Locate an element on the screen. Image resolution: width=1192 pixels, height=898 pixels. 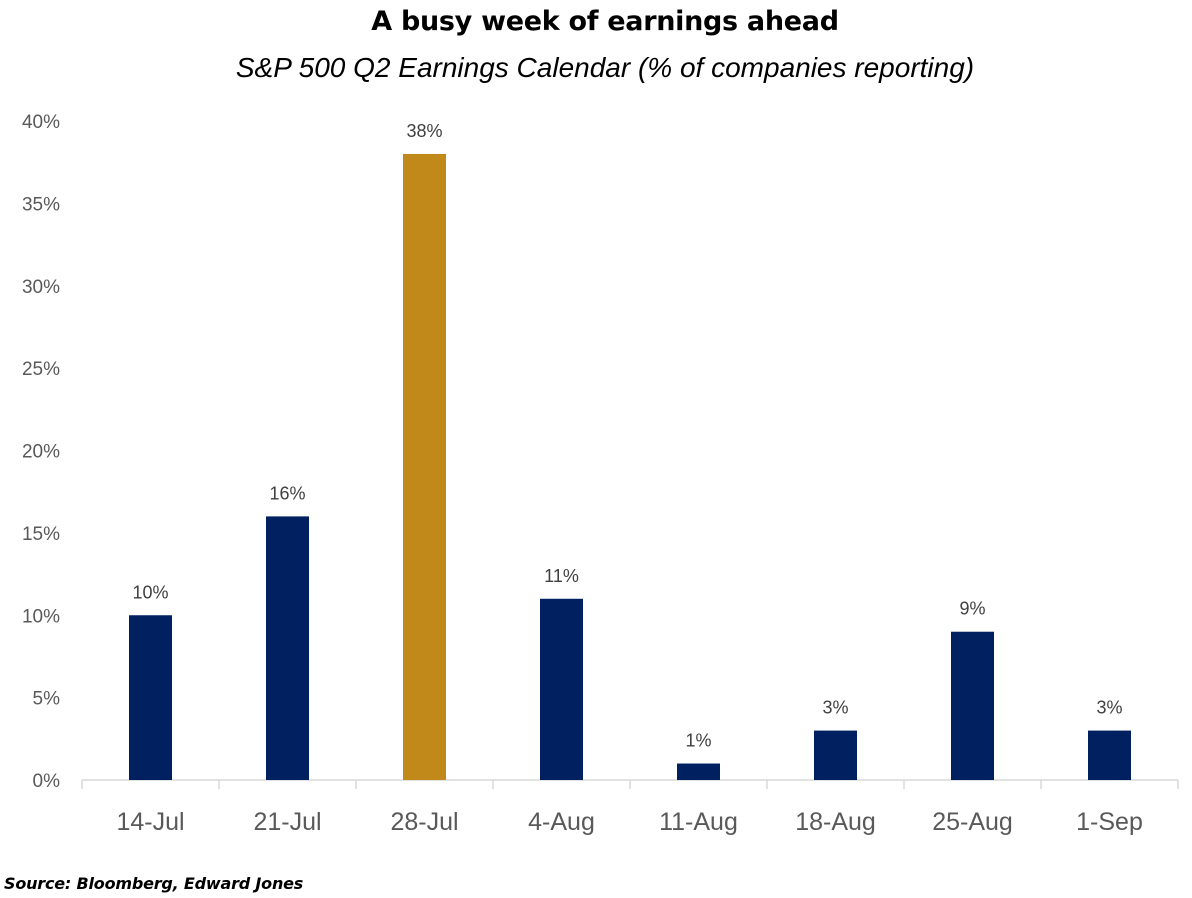
source-note: Source: Bloomberg, Edward Jones is located at coordinates (154, 883).